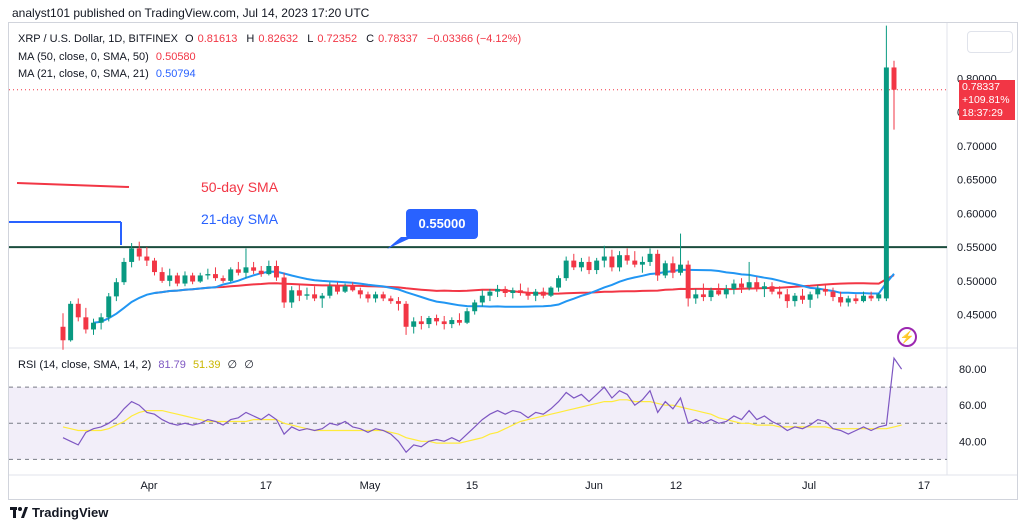  Describe the element at coordinates (987, 100) in the screenshot. I see `last-price-tag: 0.78337 +109.81% 18:37:29` at that location.